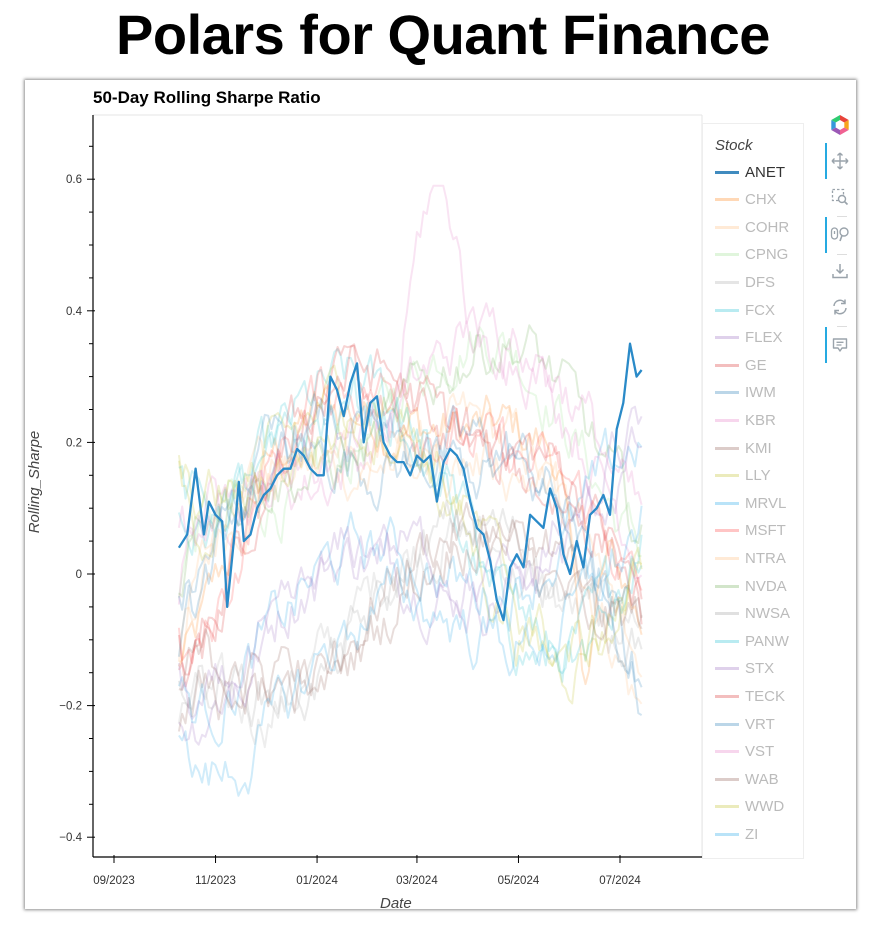 The image size is (886, 935). Describe the element at coordinates (826, 345) in the screenshot. I see `hover-active-indicator` at that location.